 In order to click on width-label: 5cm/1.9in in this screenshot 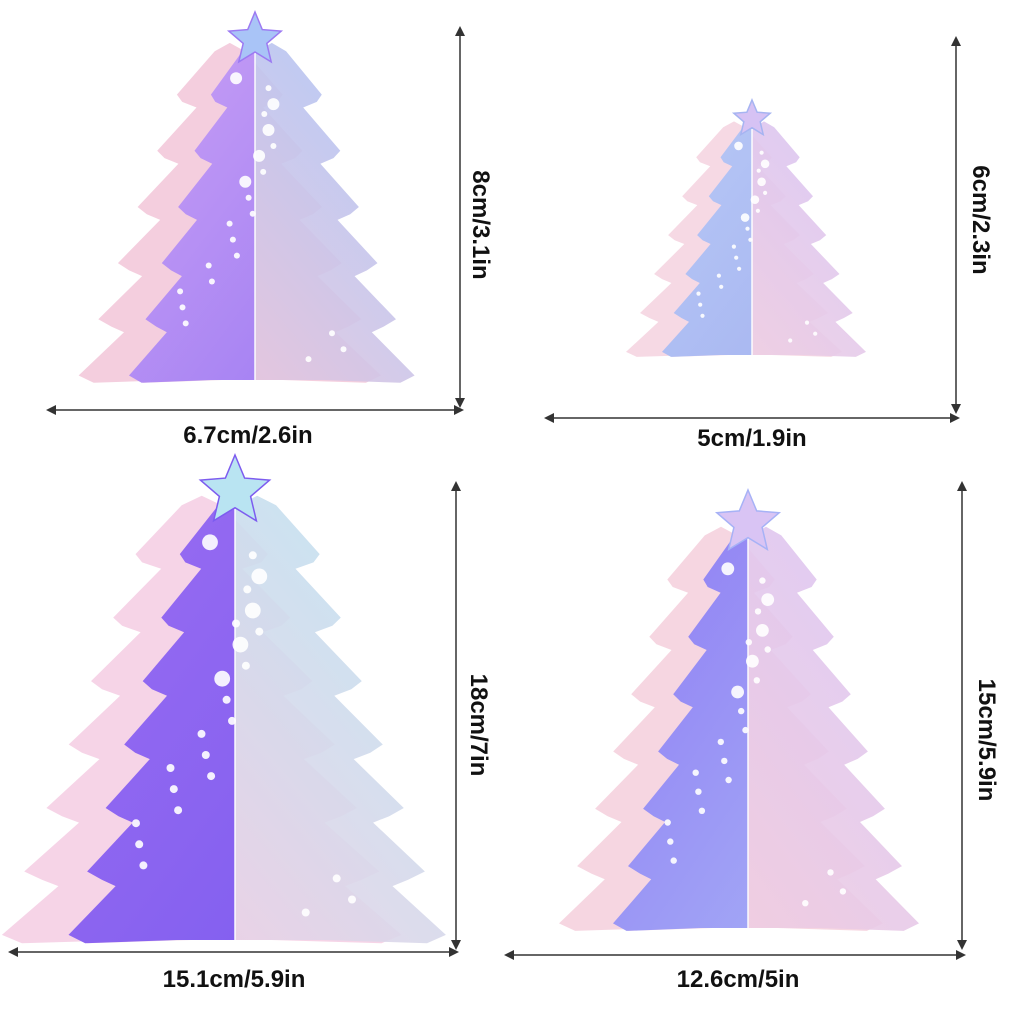, I will do `click(752, 438)`.